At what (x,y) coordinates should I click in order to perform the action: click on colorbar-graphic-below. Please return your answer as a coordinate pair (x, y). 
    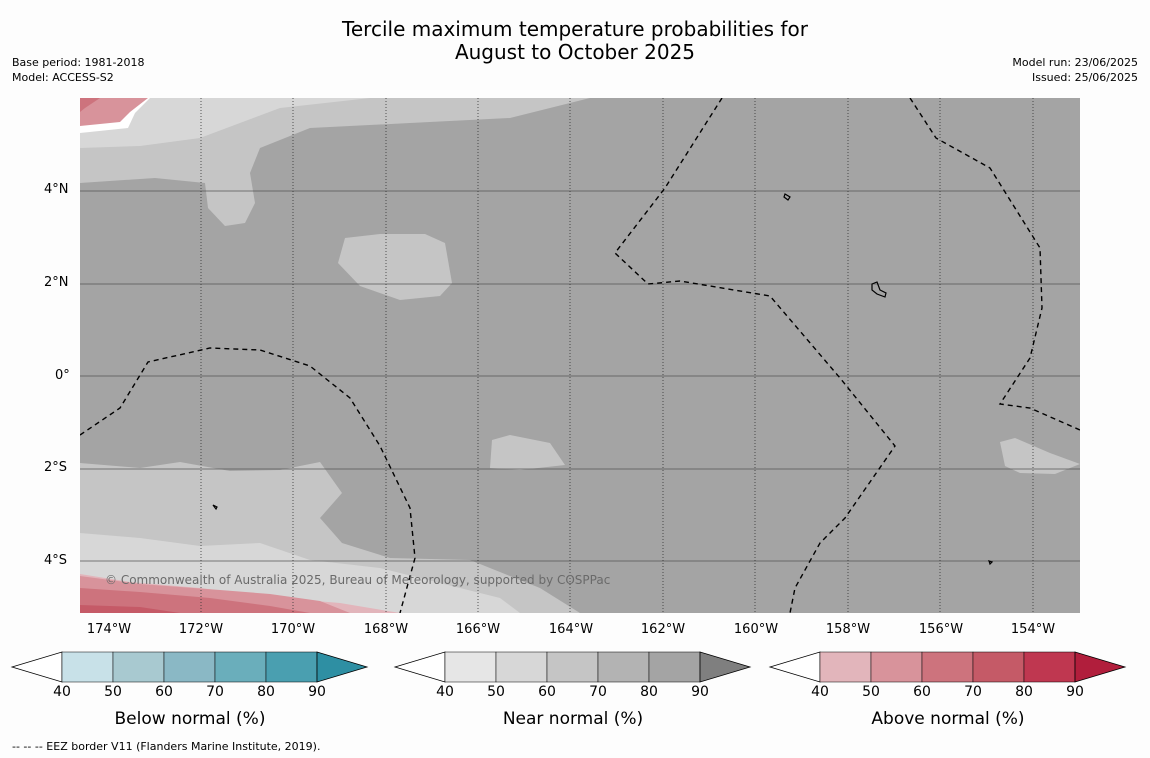
    Looking at the image, I should click on (189, 667).